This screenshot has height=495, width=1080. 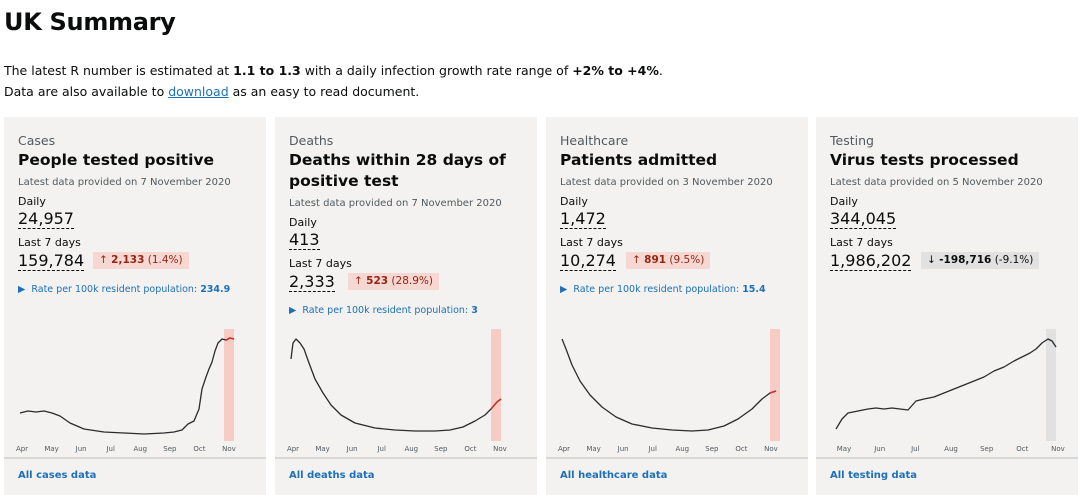 What do you see at coordinates (124, 182) in the screenshot?
I see `latest-date: Latest data provided on 7 November 2020` at bounding box center [124, 182].